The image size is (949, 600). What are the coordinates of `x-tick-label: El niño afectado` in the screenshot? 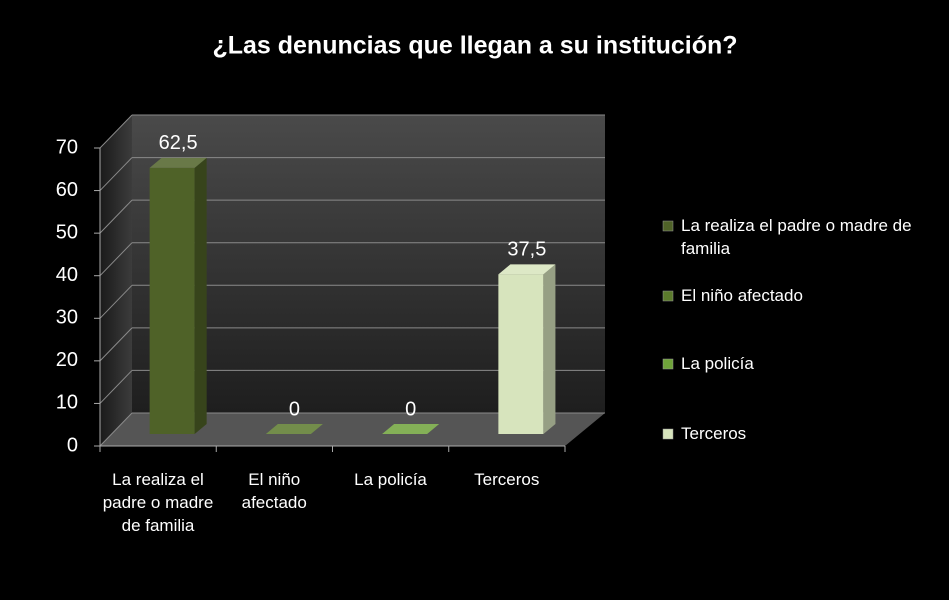 It's located at (274, 491).